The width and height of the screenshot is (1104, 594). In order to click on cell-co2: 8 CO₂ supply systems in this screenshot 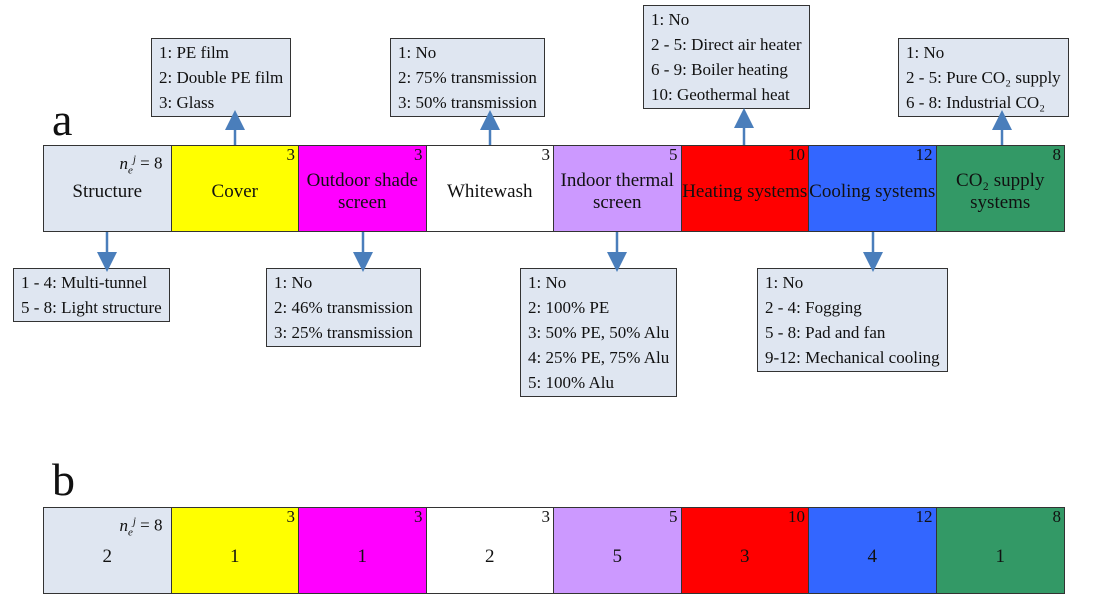, I will do `click(1000, 188)`.